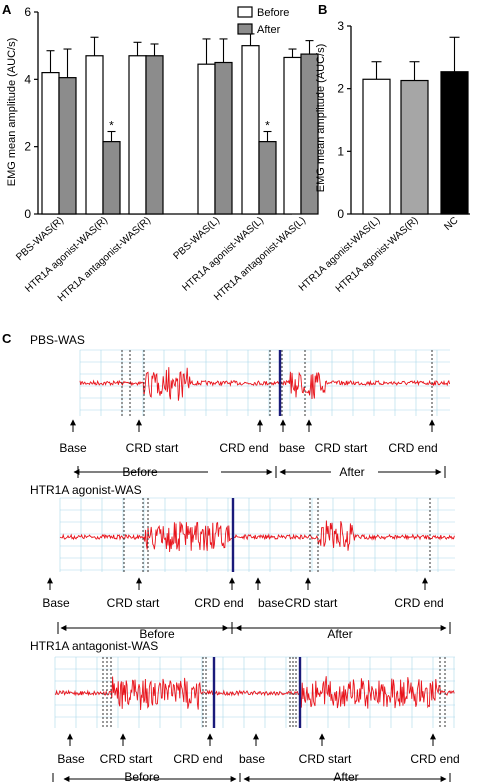  I want to click on panel-b-bars, so click(415, 125).